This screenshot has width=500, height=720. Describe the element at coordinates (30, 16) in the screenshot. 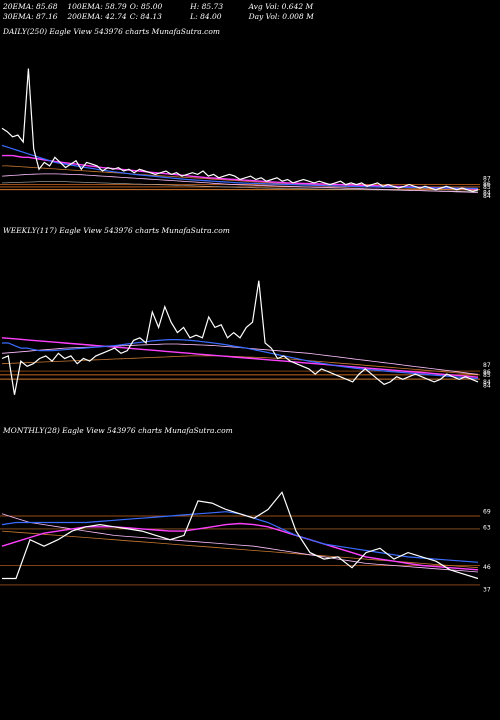

I see `ema30-label: 30EMA: 87.16` at that location.